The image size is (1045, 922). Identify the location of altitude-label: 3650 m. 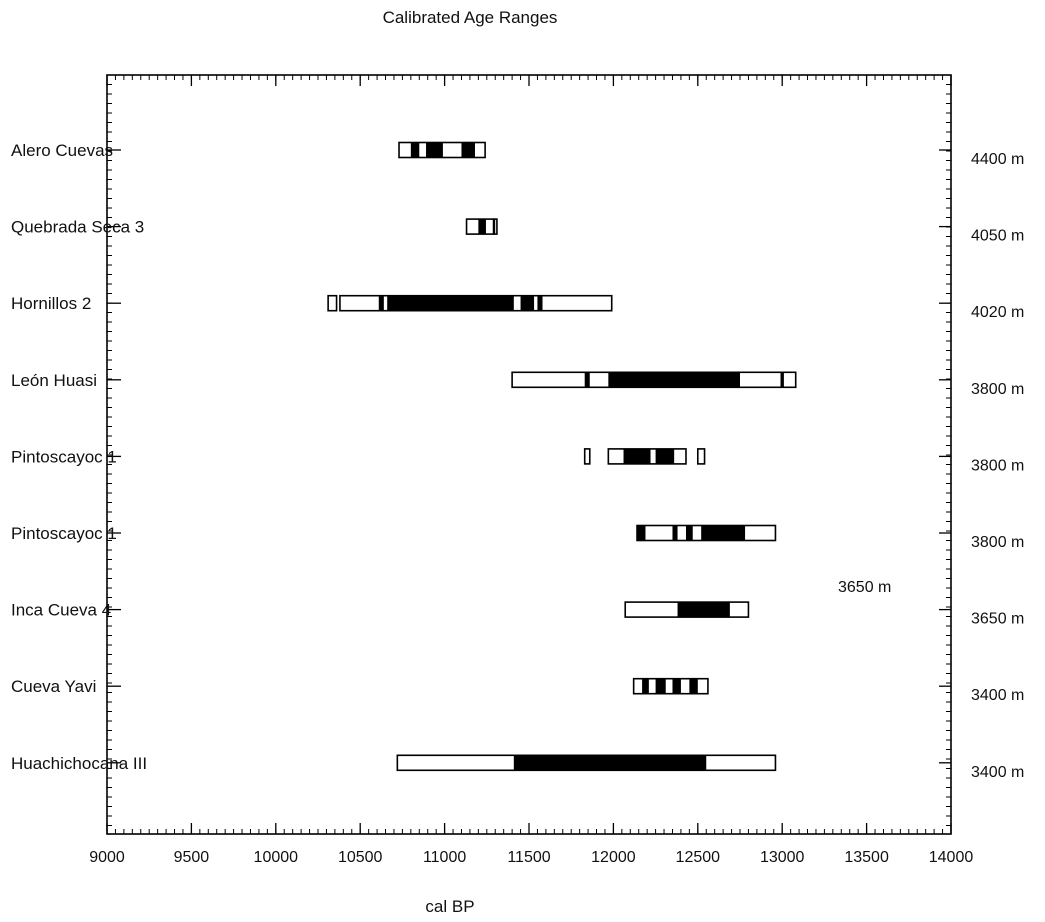
(997, 619).